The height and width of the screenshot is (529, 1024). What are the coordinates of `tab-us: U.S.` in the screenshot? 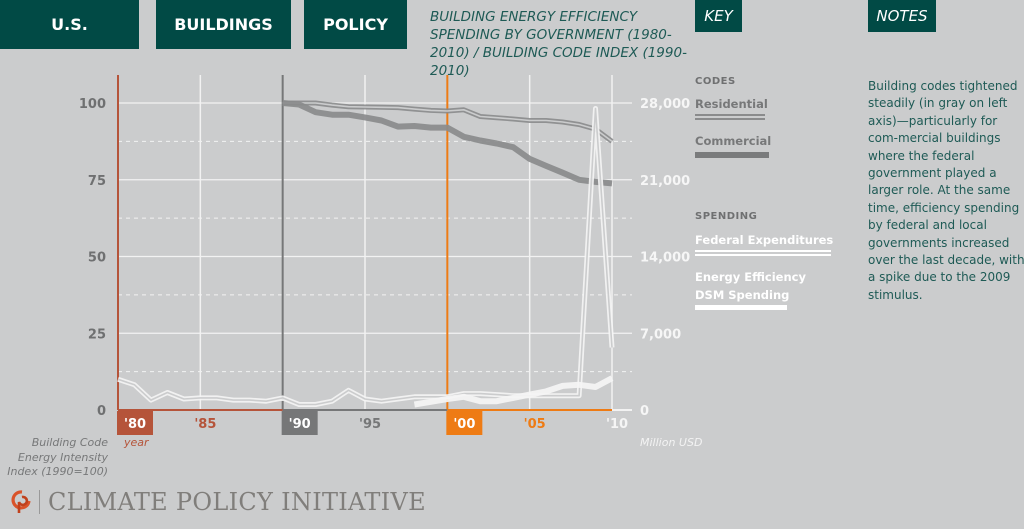 It's located at (69, 24).